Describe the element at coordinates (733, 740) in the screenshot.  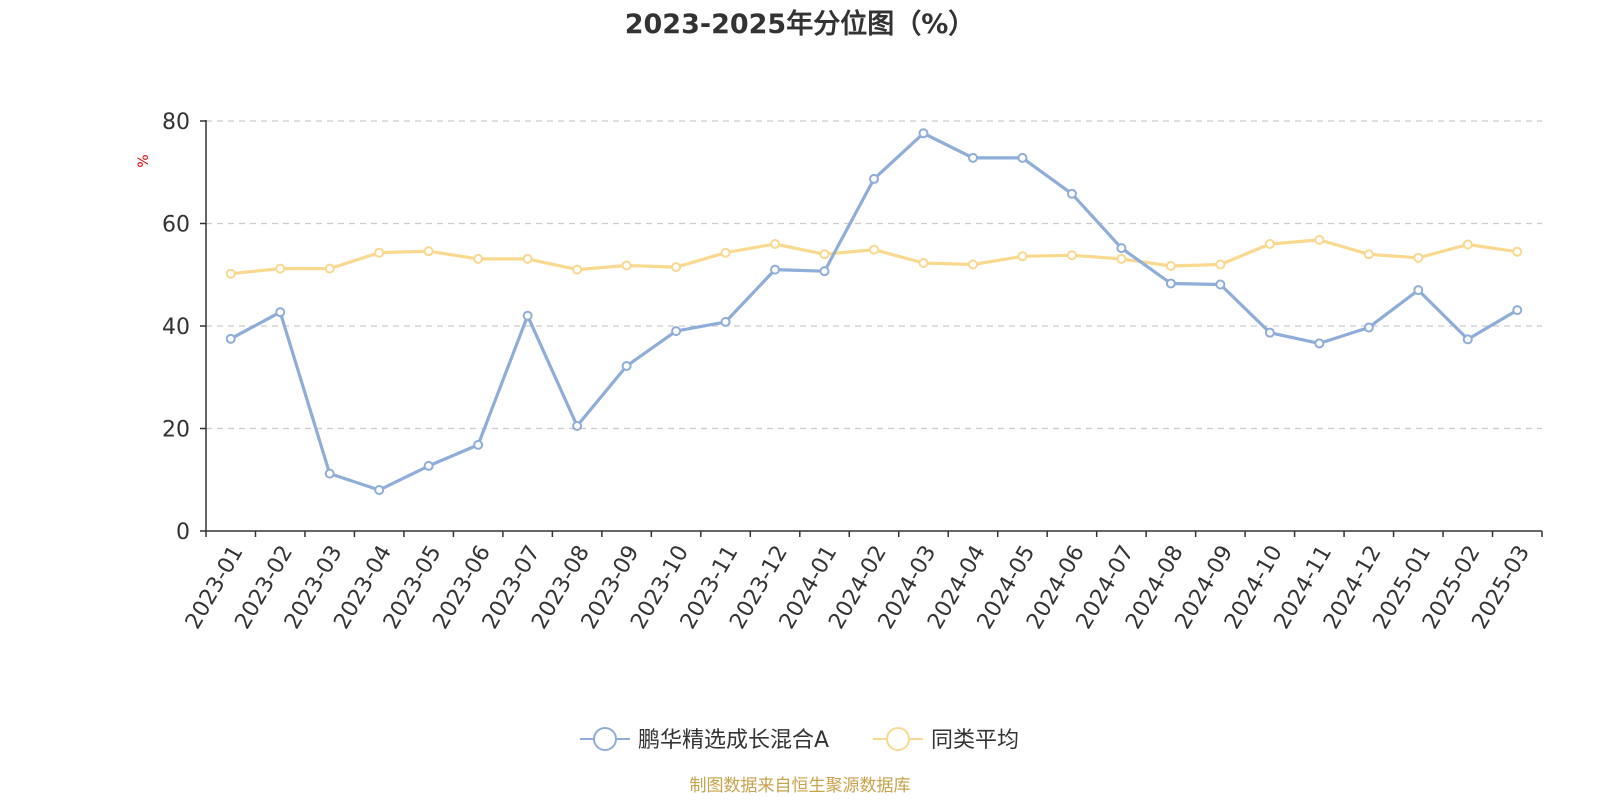
I see `legend-label: 鹏华精选成长混合A` at that location.